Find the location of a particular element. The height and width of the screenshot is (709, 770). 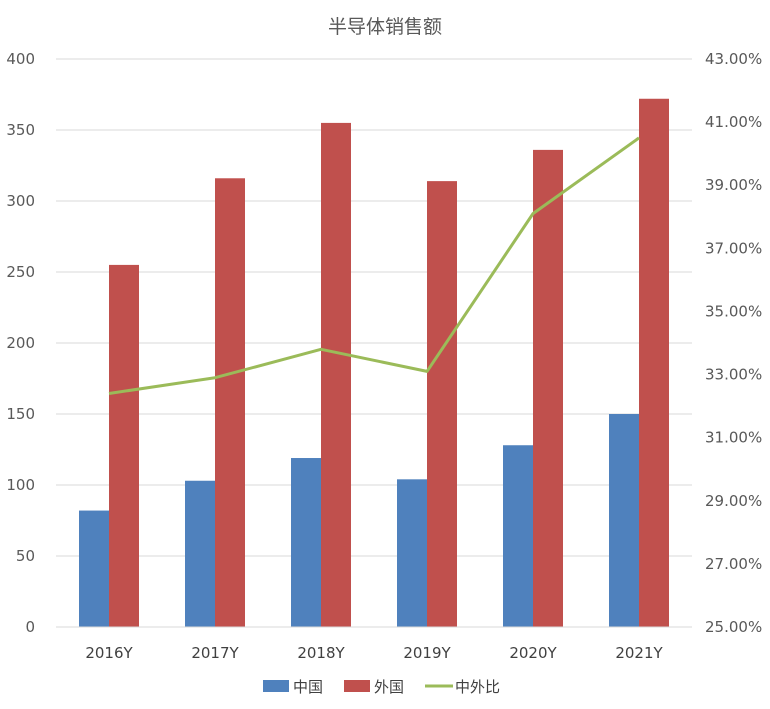

legend-label: 中国 is located at coordinates (308, 687).